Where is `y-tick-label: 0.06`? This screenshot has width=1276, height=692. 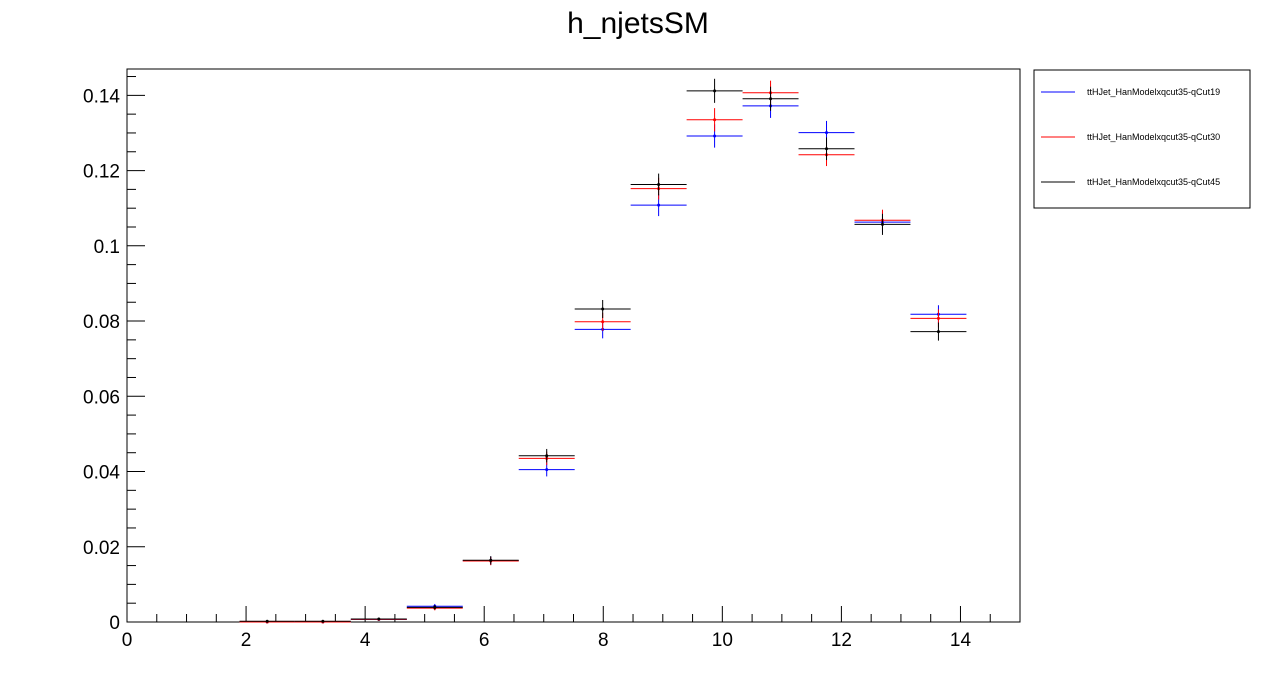
y-tick-label: 0.06 is located at coordinates (101, 397).